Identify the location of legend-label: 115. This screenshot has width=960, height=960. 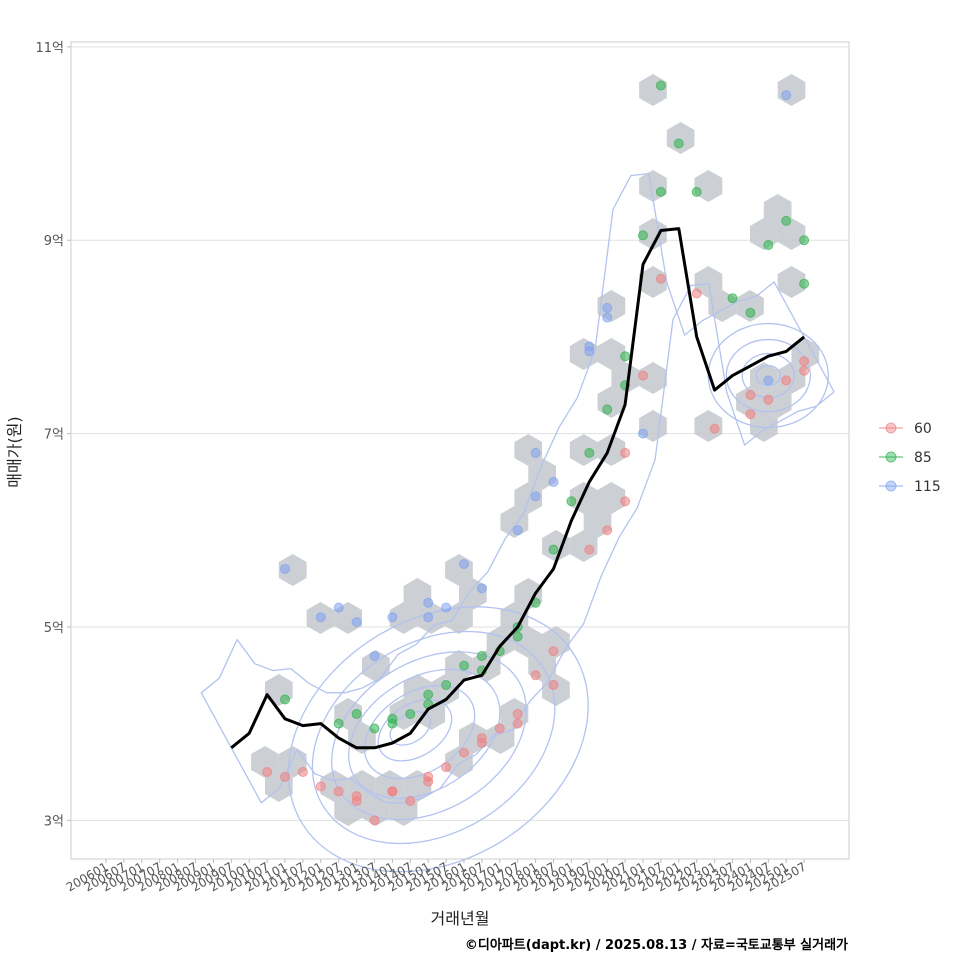
(927, 487).